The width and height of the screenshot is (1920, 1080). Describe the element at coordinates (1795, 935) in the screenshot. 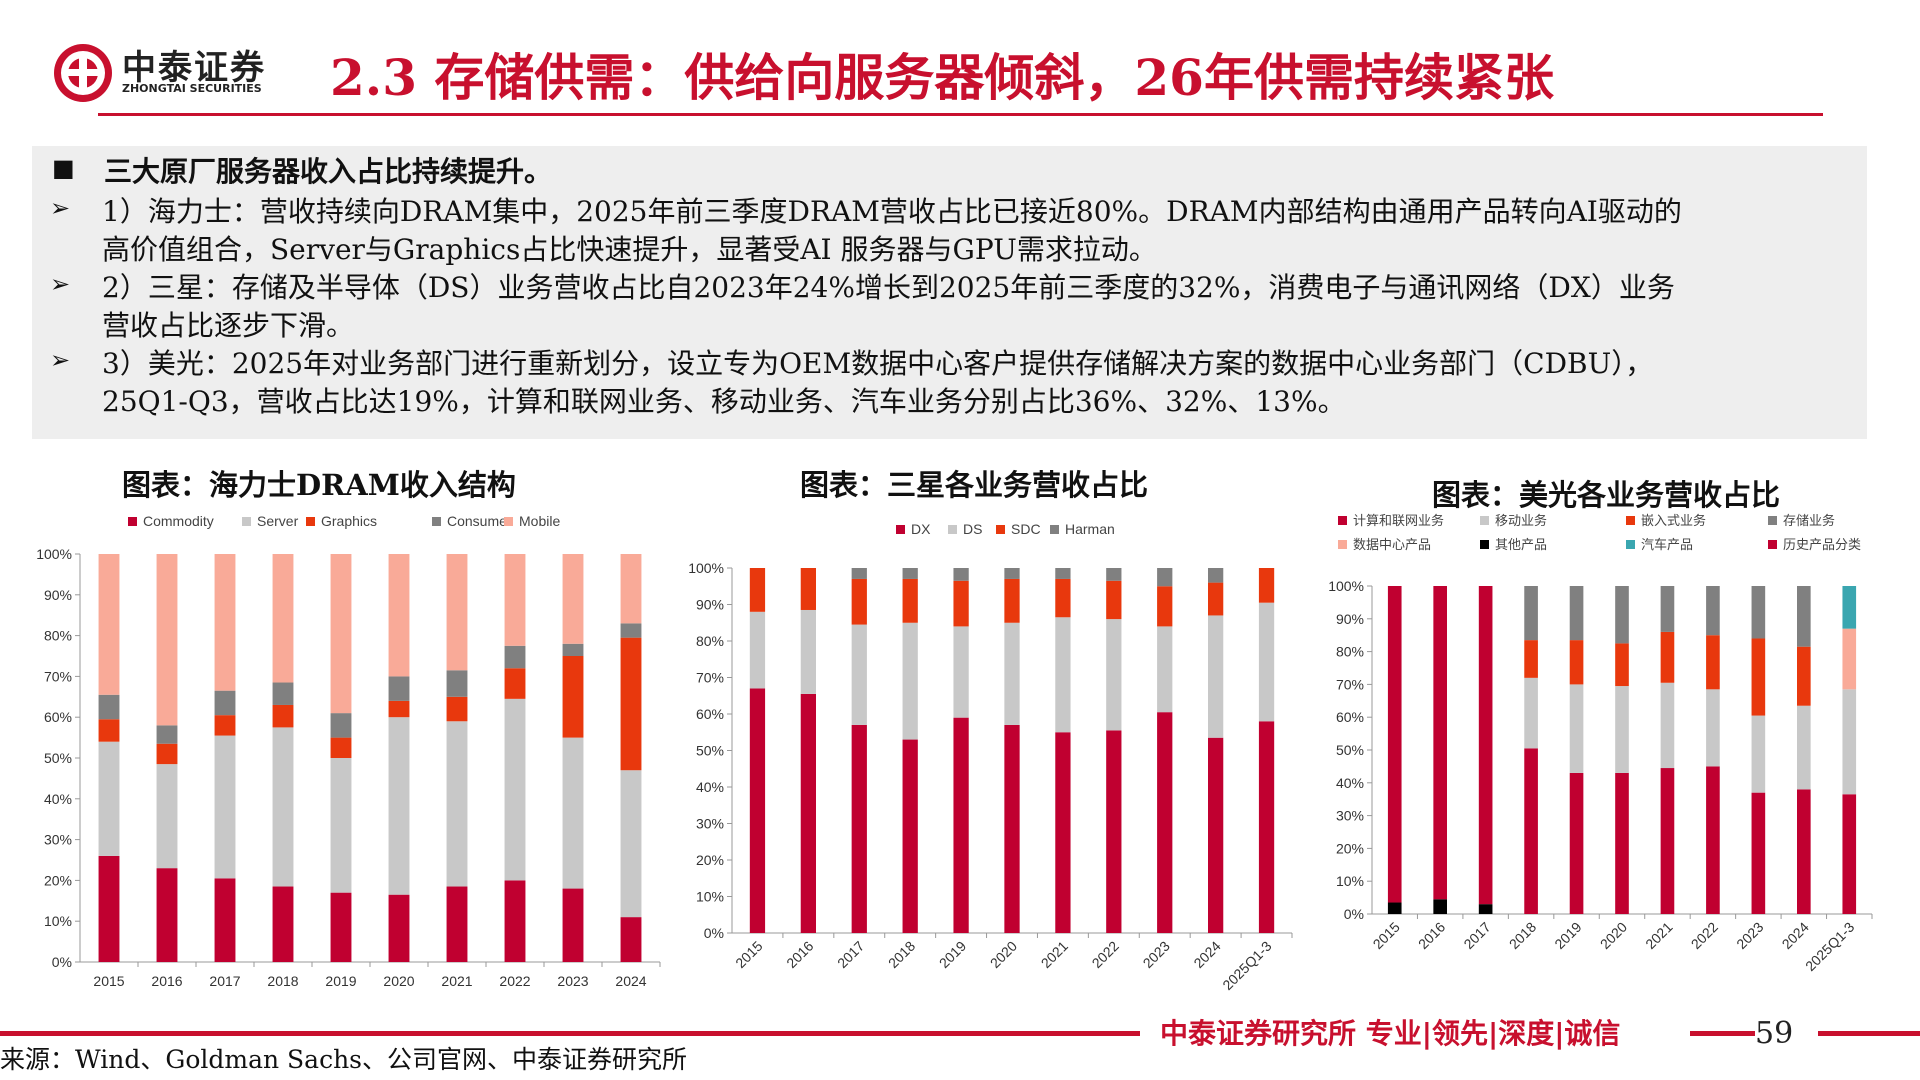

I see `x-tick-label: 2024` at that location.